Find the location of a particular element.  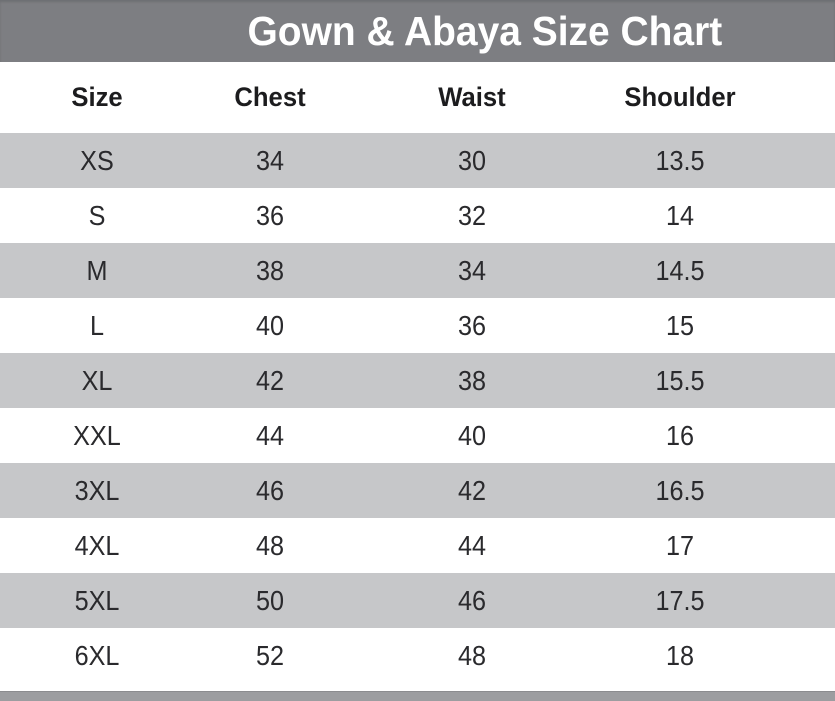

table-header-row: Size Chest Waist Shoulder is located at coordinates (417, 97).